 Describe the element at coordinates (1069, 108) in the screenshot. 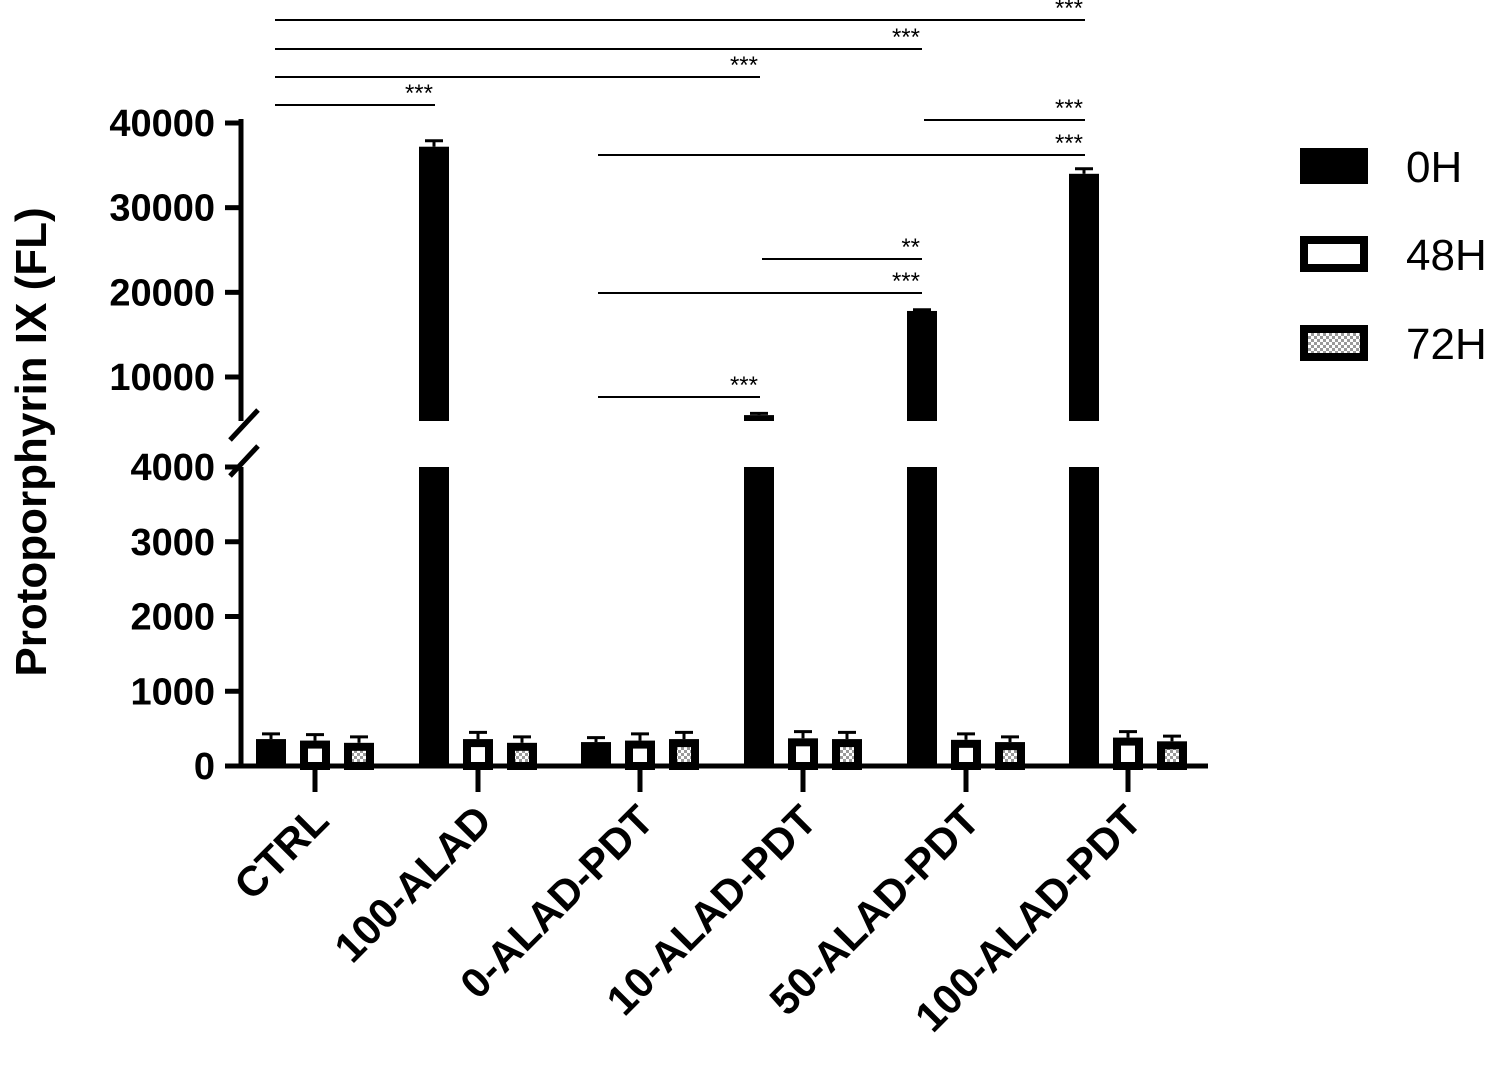

I see `sig-label-8: ***` at that location.